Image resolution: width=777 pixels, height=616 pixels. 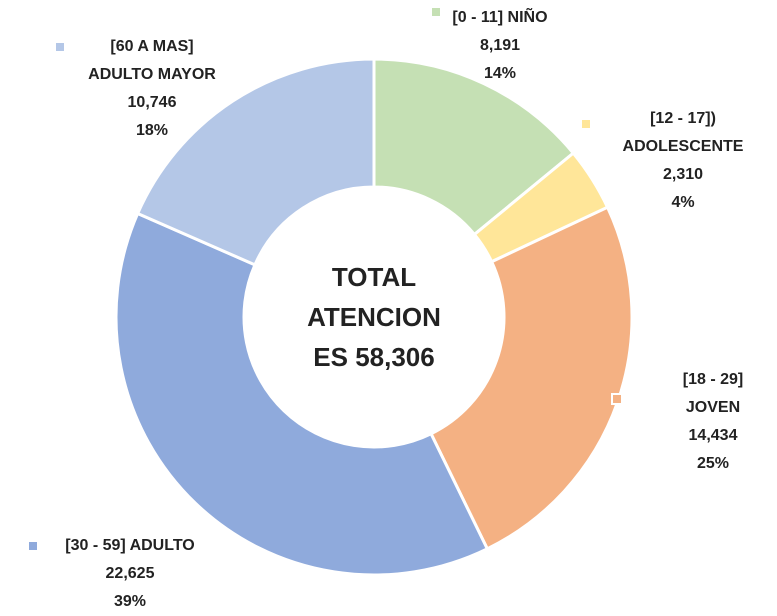 What do you see at coordinates (683, 132) in the screenshot?
I see `category-label: [12 - 17]) ADOLESCENTE` at bounding box center [683, 132].